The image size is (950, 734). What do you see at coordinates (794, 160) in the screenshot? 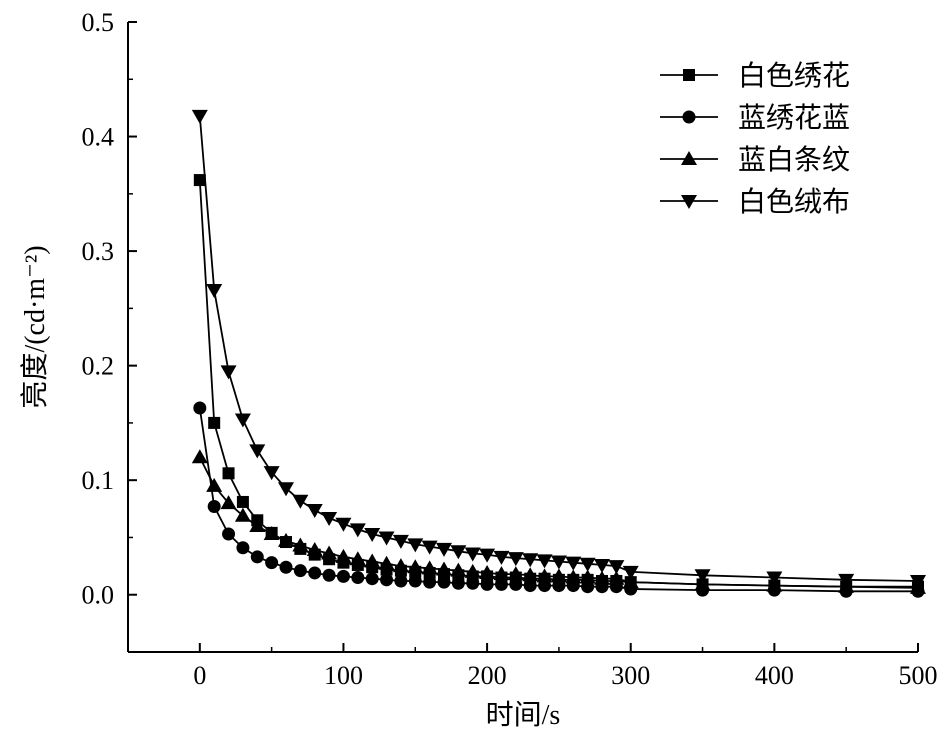
I see `legend-label: 蓝白条纹` at bounding box center [794, 160].